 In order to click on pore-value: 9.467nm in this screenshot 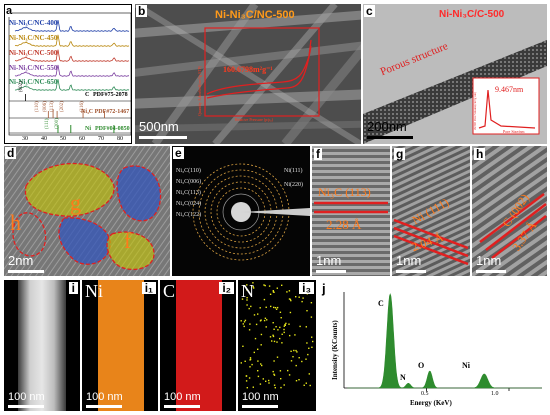, I will do `click(509, 89)`.